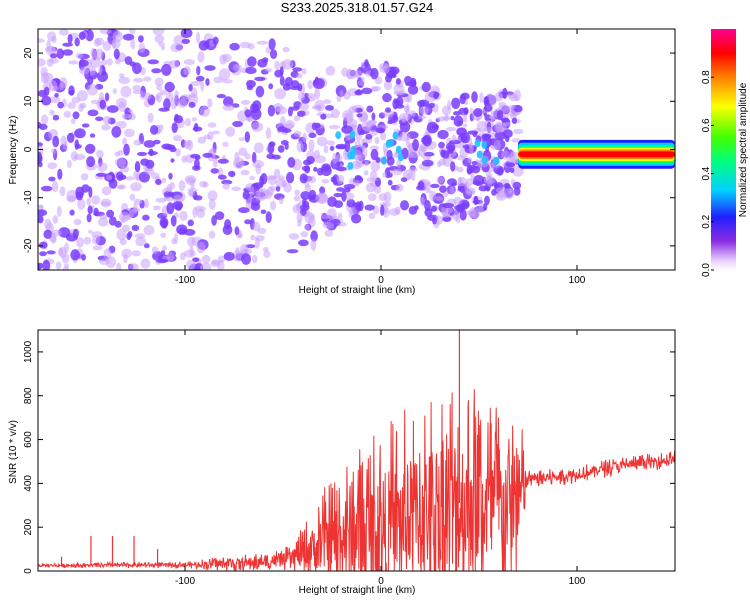 This screenshot has height=600, width=750. What do you see at coordinates (352, 134) in the screenshot?
I see `spectrogram-bright-blob` at bounding box center [352, 134].